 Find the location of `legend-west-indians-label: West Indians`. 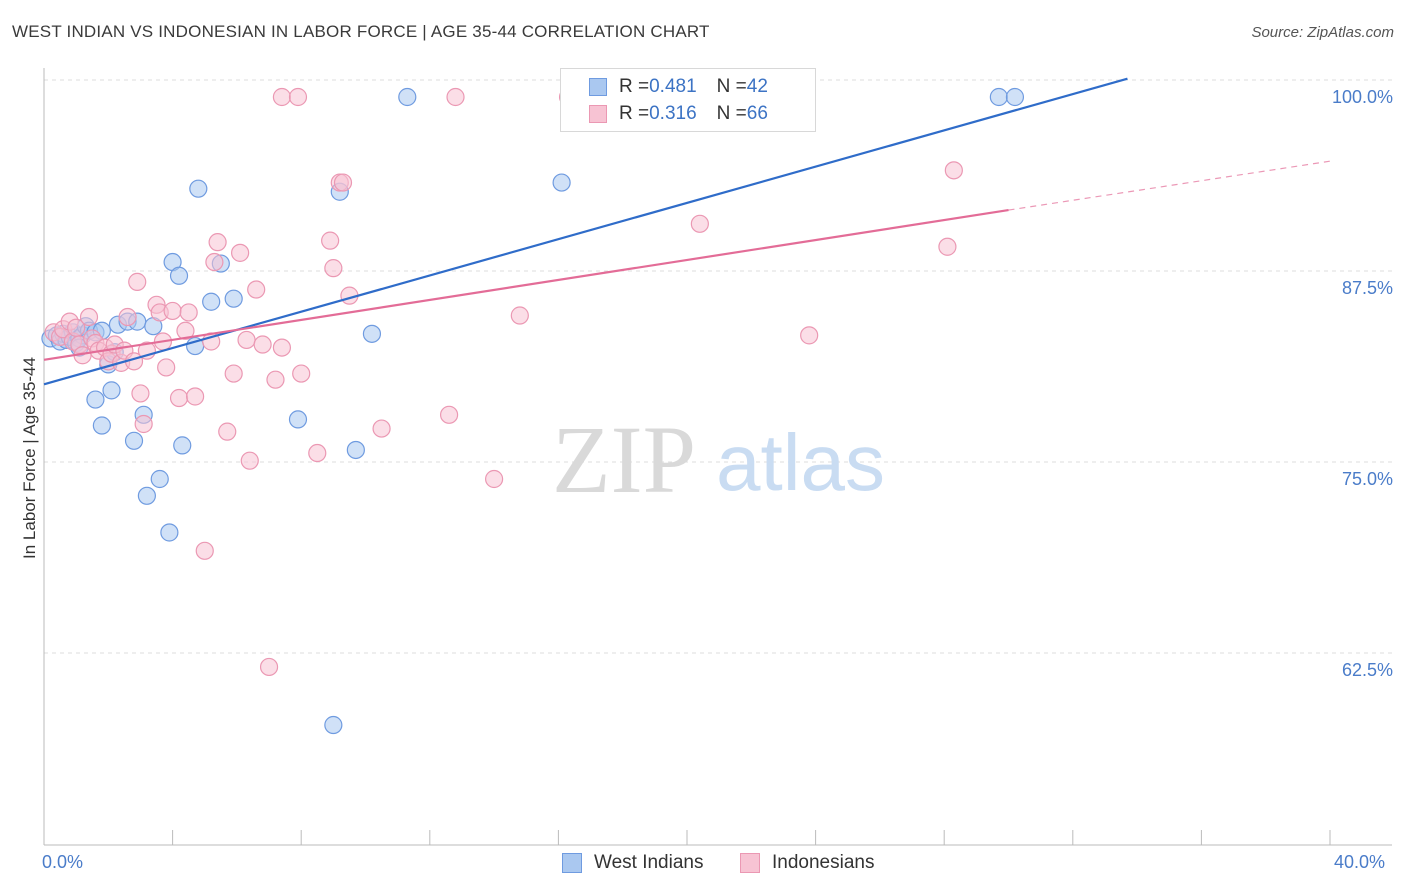

legend-west-indians-label: West Indians is located at coordinates (649, 862).